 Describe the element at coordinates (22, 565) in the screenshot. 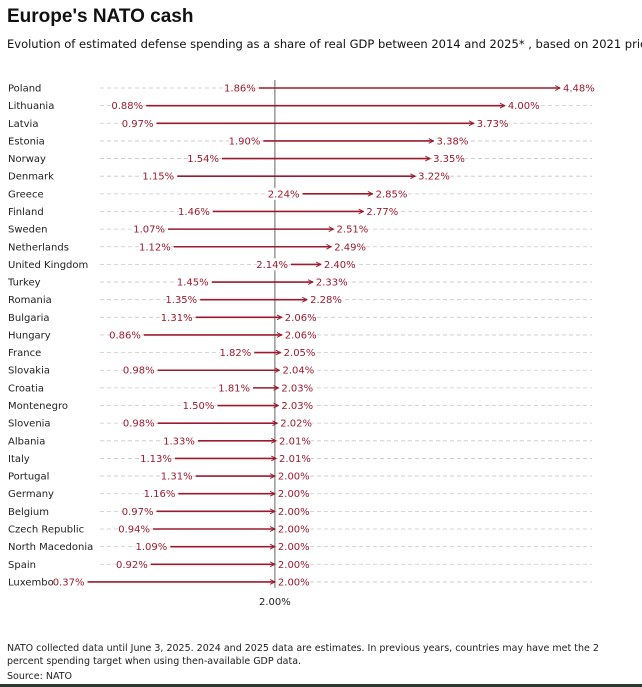

I see `country-label: Spain` at that location.